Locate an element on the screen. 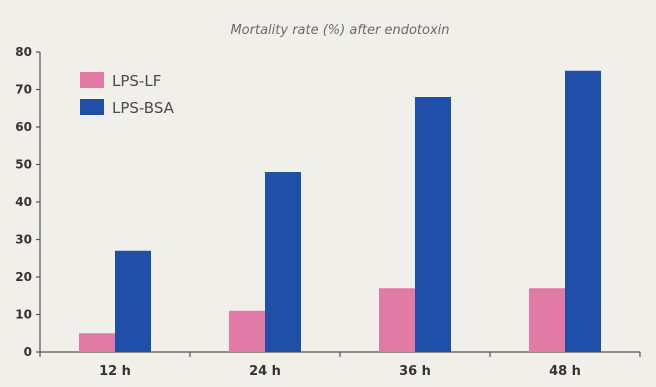  y-tick-label: 40 is located at coordinates (23, 202).